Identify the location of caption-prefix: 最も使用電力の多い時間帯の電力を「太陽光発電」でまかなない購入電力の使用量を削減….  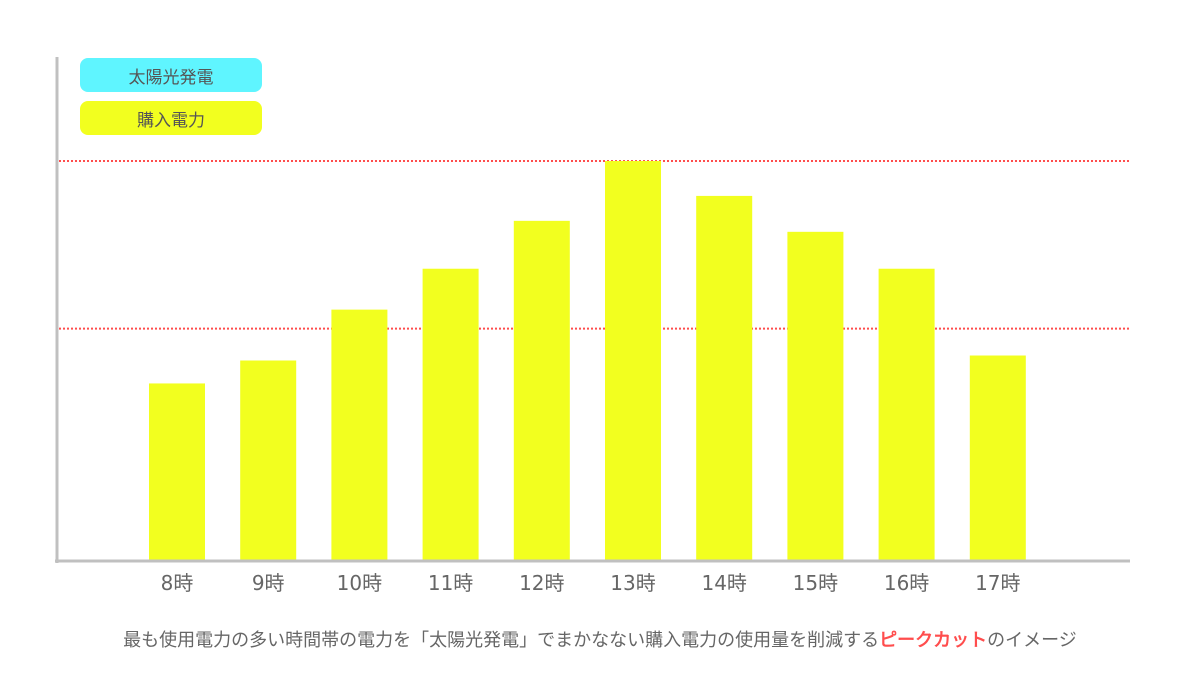
(501, 640).